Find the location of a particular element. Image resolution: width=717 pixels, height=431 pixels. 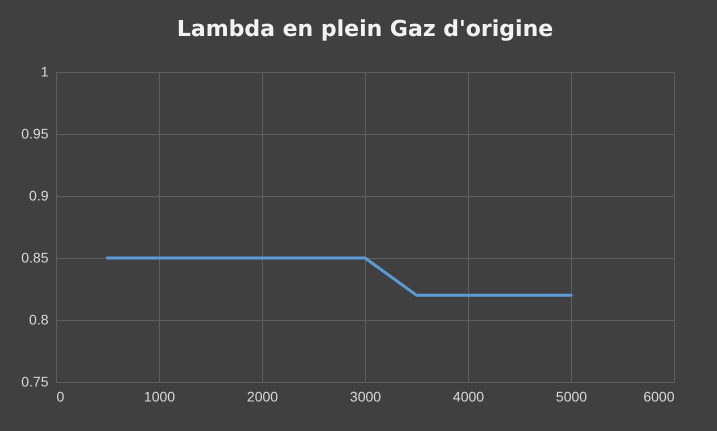

y-tick-label: 0.8 is located at coordinates (39, 320).